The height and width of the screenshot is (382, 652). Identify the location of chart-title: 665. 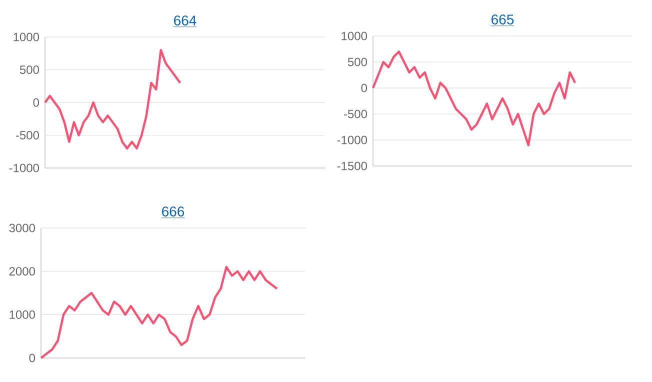
(503, 19).